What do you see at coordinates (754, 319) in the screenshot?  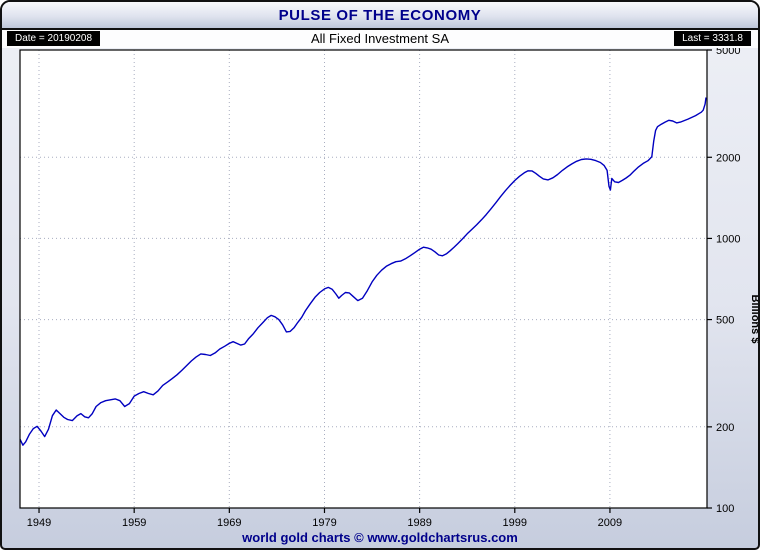 I see `y-axis-title: Billions $` at bounding box center [754, 319].